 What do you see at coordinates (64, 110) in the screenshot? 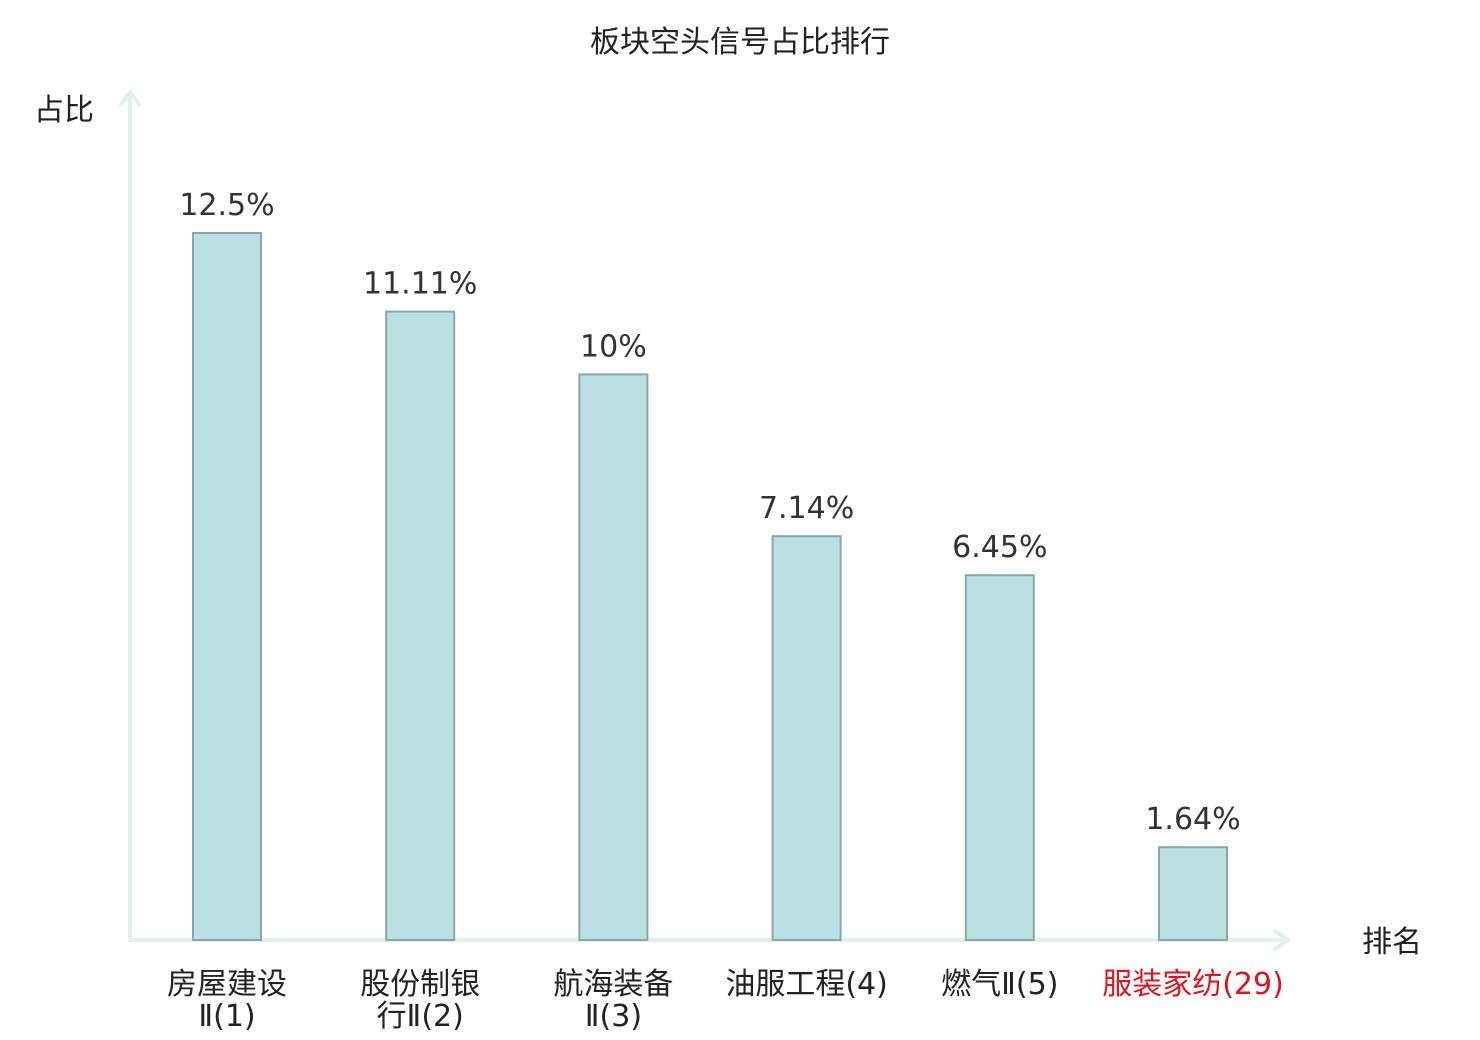
I see `y-axis-label: 占比` at bounding box center [64, 110].